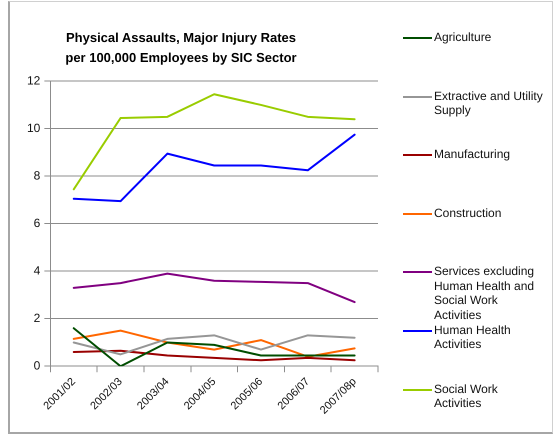  What do you see at coordinates (466, 396) in the screenshot?
I see `legend-label: Social Work Activities` at bounding box center [466, 396].